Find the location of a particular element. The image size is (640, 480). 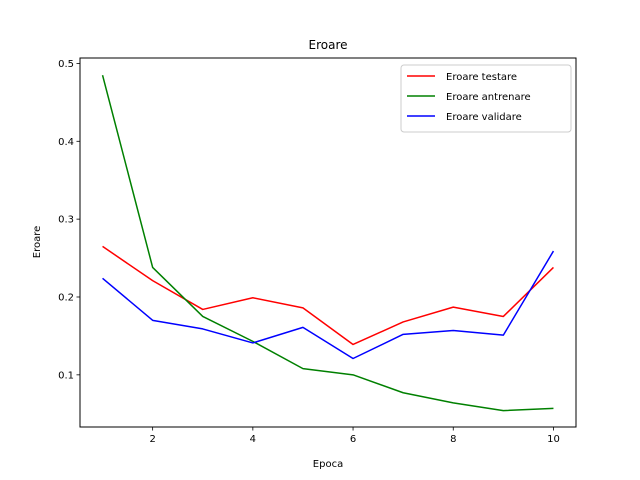

x-tick-label: 2 is located at coordinates (152, 439).